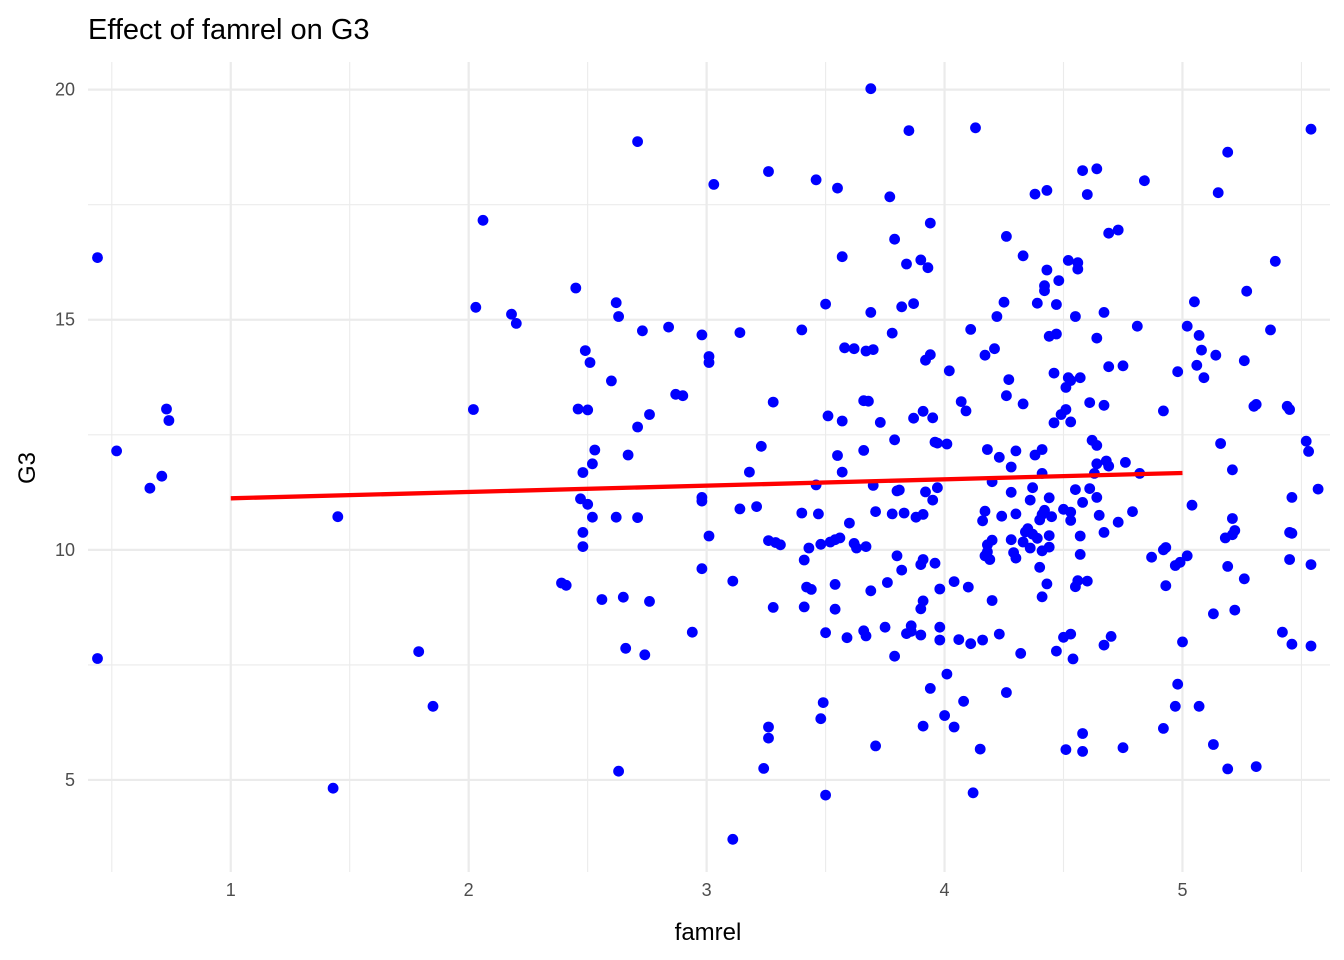 The width and height of the screenshot is (1344, 960). What do you see at coordinates (65, 320) in the screenshot?
I see `y-tick-label: 15` at bounding box center [65, 320].